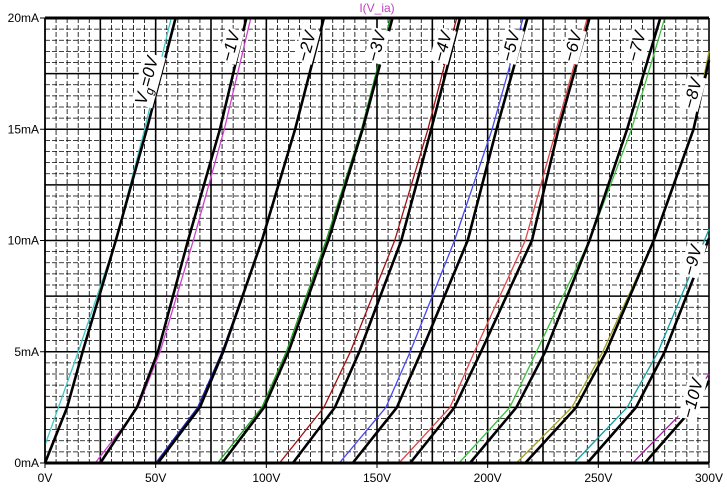  Describe the element at coordinates (45, 478) in the screenshot. I see `x-tick-label: 0V` at that location.